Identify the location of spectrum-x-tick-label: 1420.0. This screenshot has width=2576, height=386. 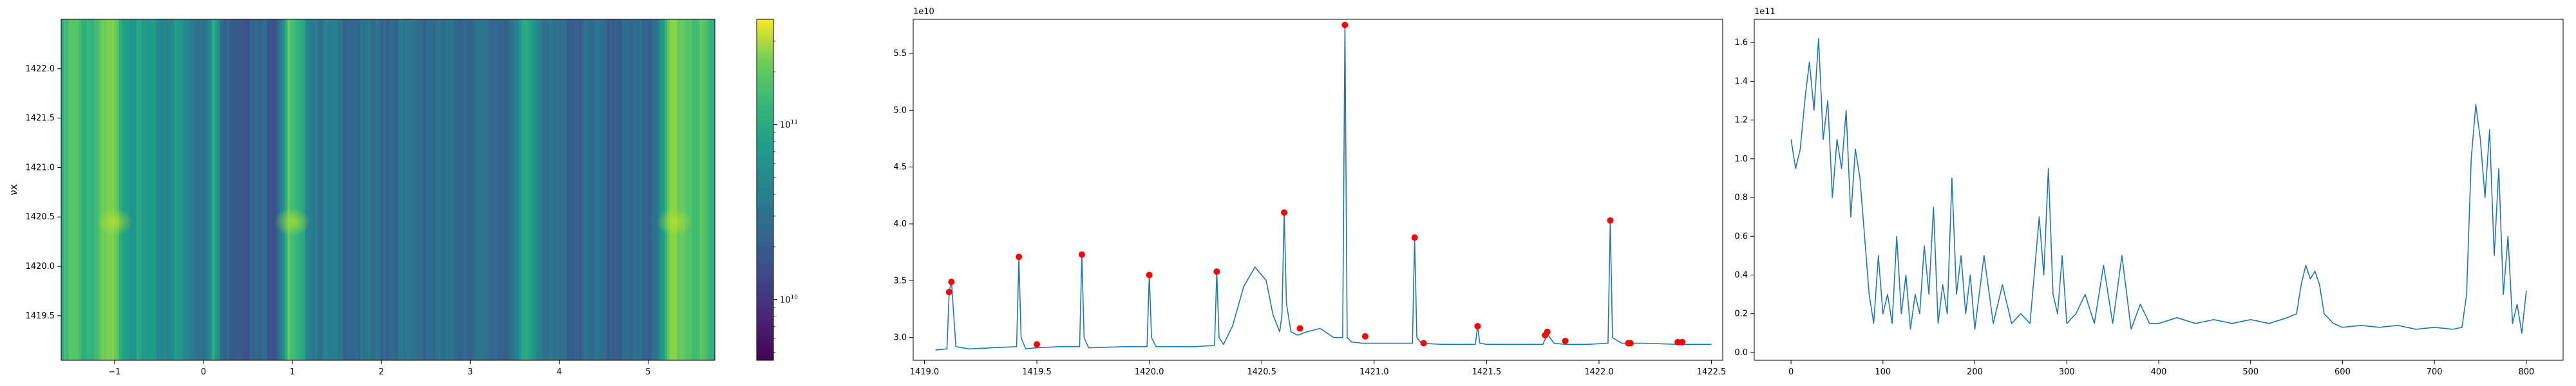
(1149, 372).